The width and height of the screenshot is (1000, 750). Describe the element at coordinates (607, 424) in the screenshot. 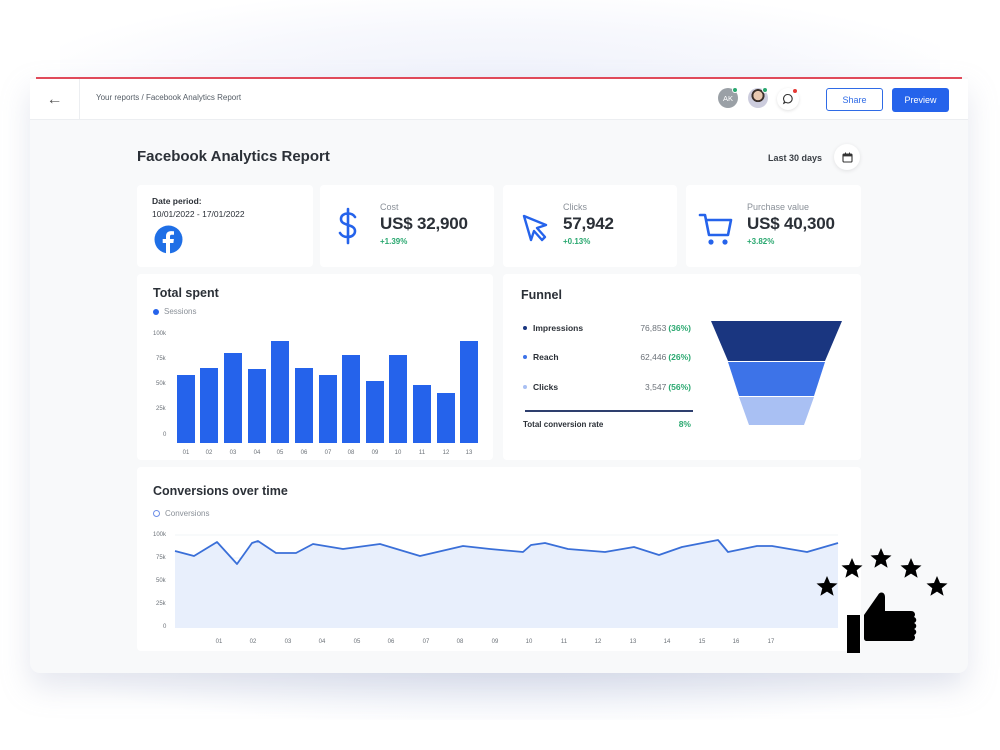

I see `funnel-total-row: Total conversion rate 8%` at that location.